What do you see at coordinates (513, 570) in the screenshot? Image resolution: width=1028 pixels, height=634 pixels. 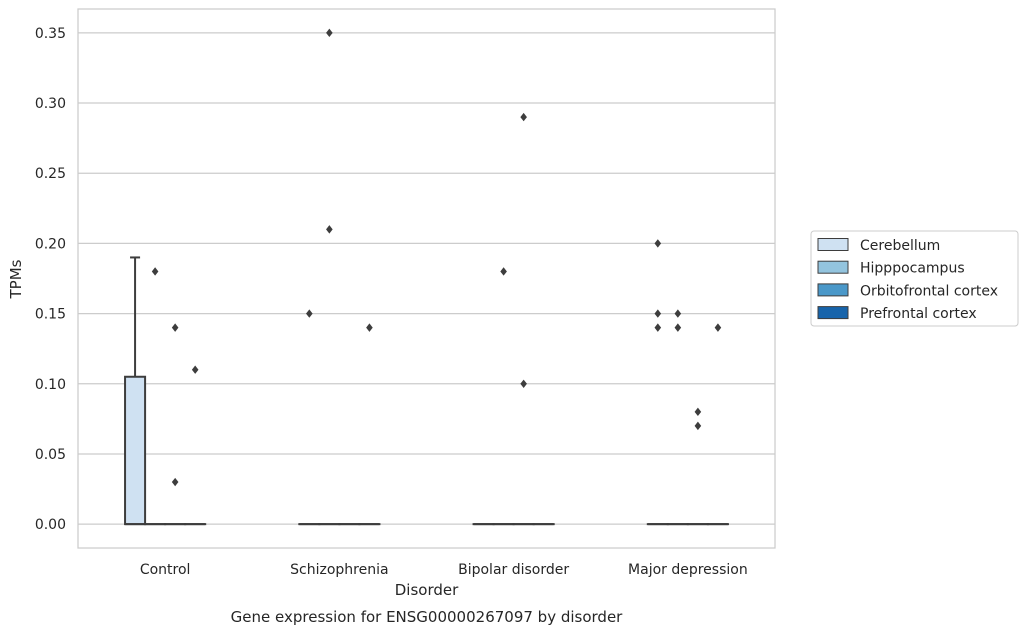 I see `x-tick-label: Bipolar disorder` at bounding box center [513, 570].